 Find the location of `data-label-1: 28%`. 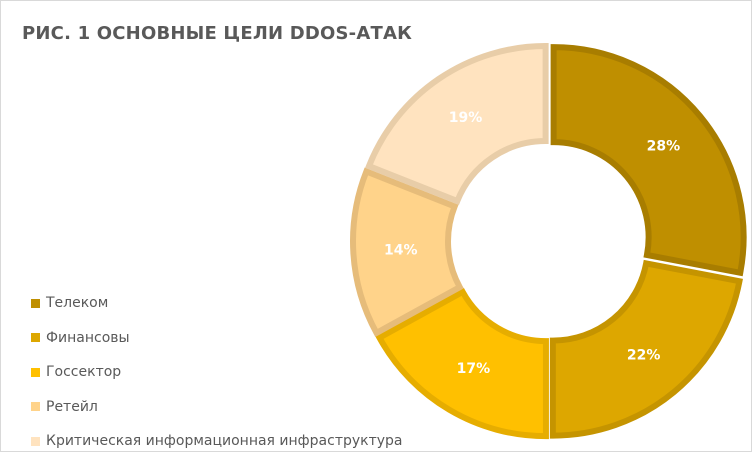

data-label-1: 28% is located at coordinates (664, 146).